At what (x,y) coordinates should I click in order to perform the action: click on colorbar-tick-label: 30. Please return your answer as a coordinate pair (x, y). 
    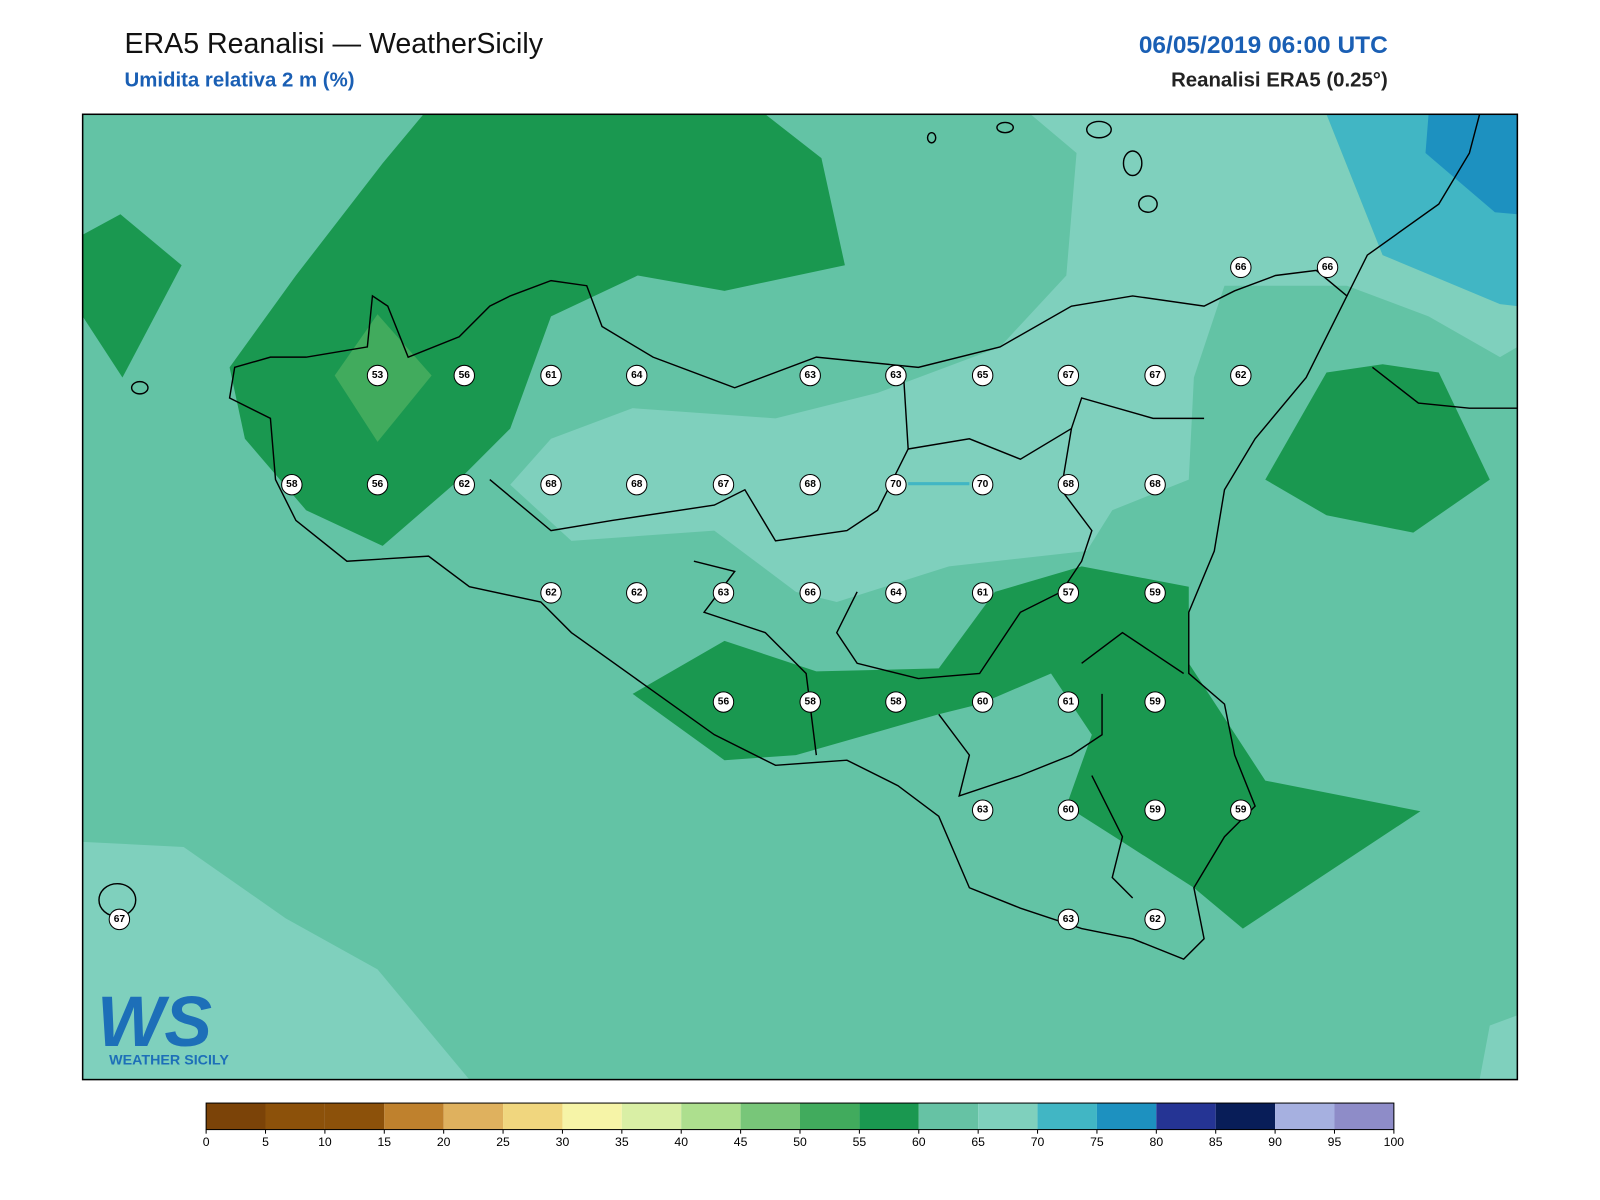
    Looking at the image, I should click on (563, 1142).